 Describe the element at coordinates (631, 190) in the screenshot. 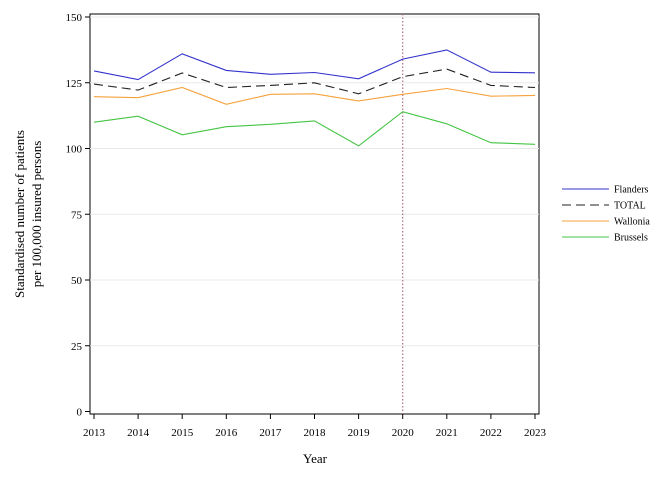

I see `legend-label-flanders: Flanders` at that location.